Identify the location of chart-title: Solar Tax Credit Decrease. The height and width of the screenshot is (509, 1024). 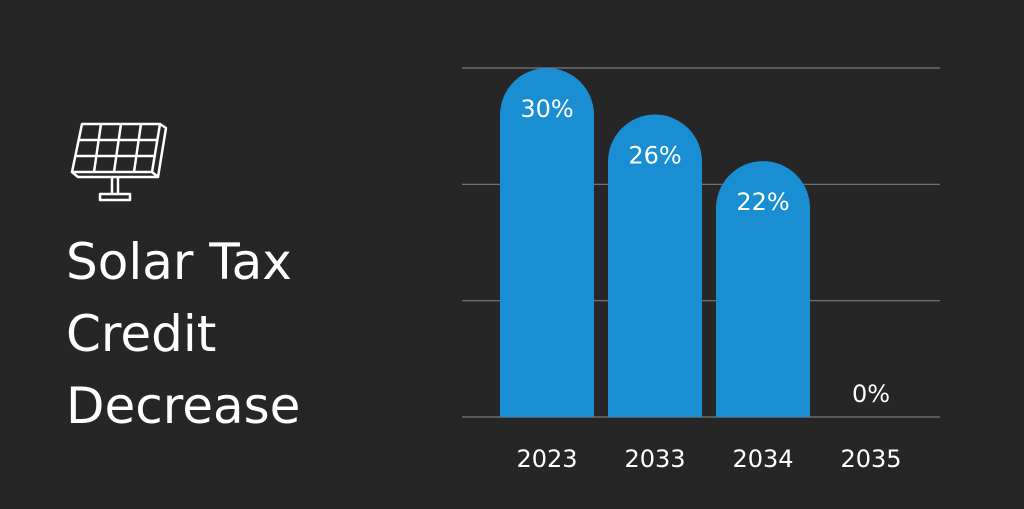
(183, 334).